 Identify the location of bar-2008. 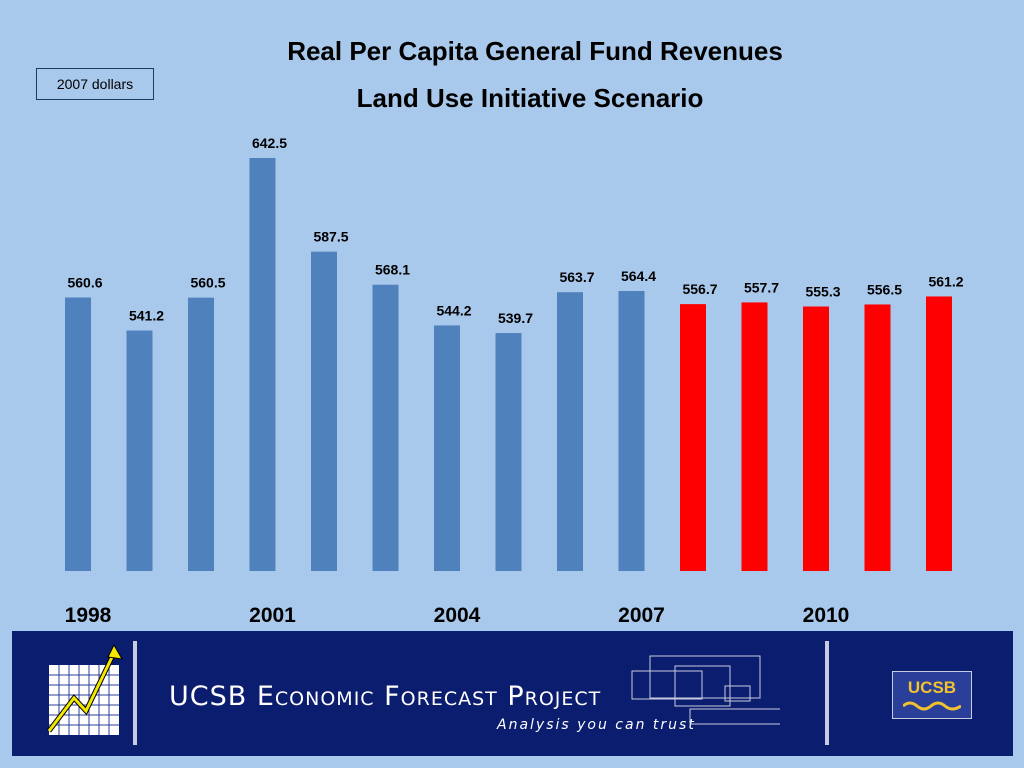
(693, 437).